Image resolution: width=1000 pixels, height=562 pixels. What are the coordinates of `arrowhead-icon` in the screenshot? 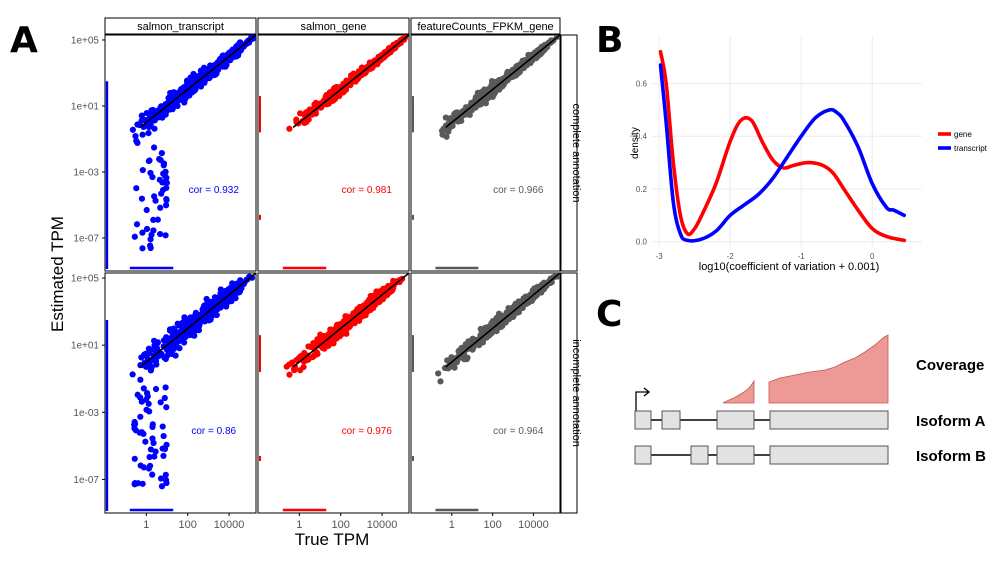 It's located at (647, 392).